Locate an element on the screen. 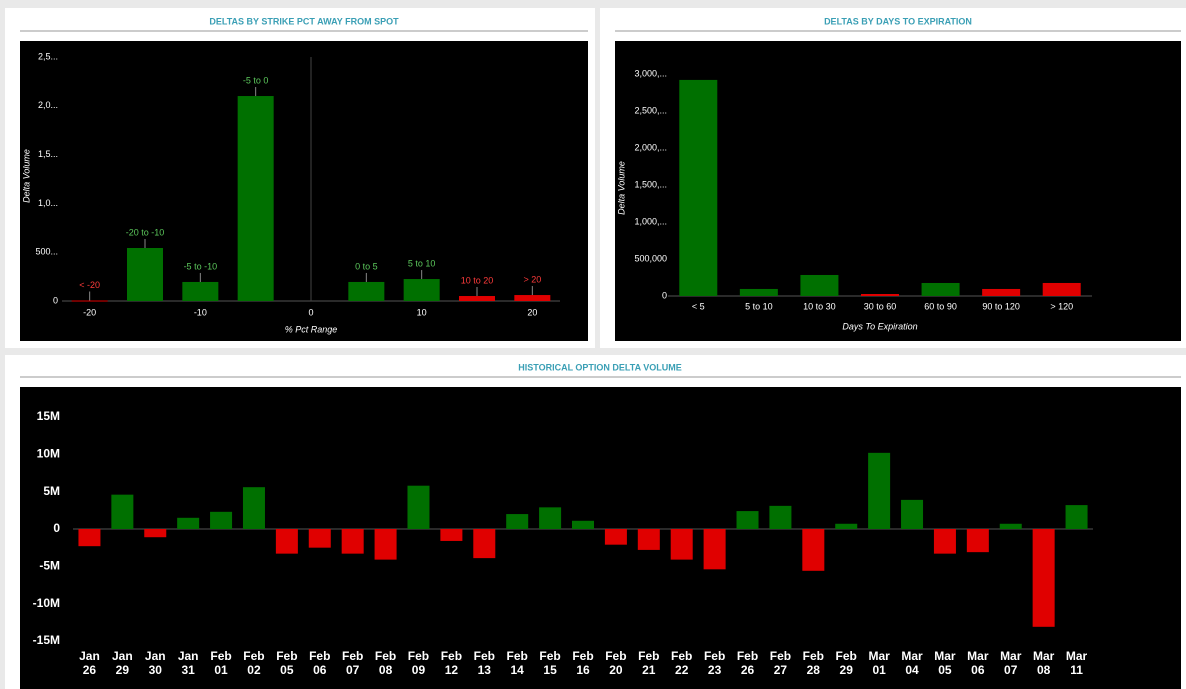 This screenshot has height=689, width=1186. x-tick-label: 30 to 60 is located at coordinates (880, 306).